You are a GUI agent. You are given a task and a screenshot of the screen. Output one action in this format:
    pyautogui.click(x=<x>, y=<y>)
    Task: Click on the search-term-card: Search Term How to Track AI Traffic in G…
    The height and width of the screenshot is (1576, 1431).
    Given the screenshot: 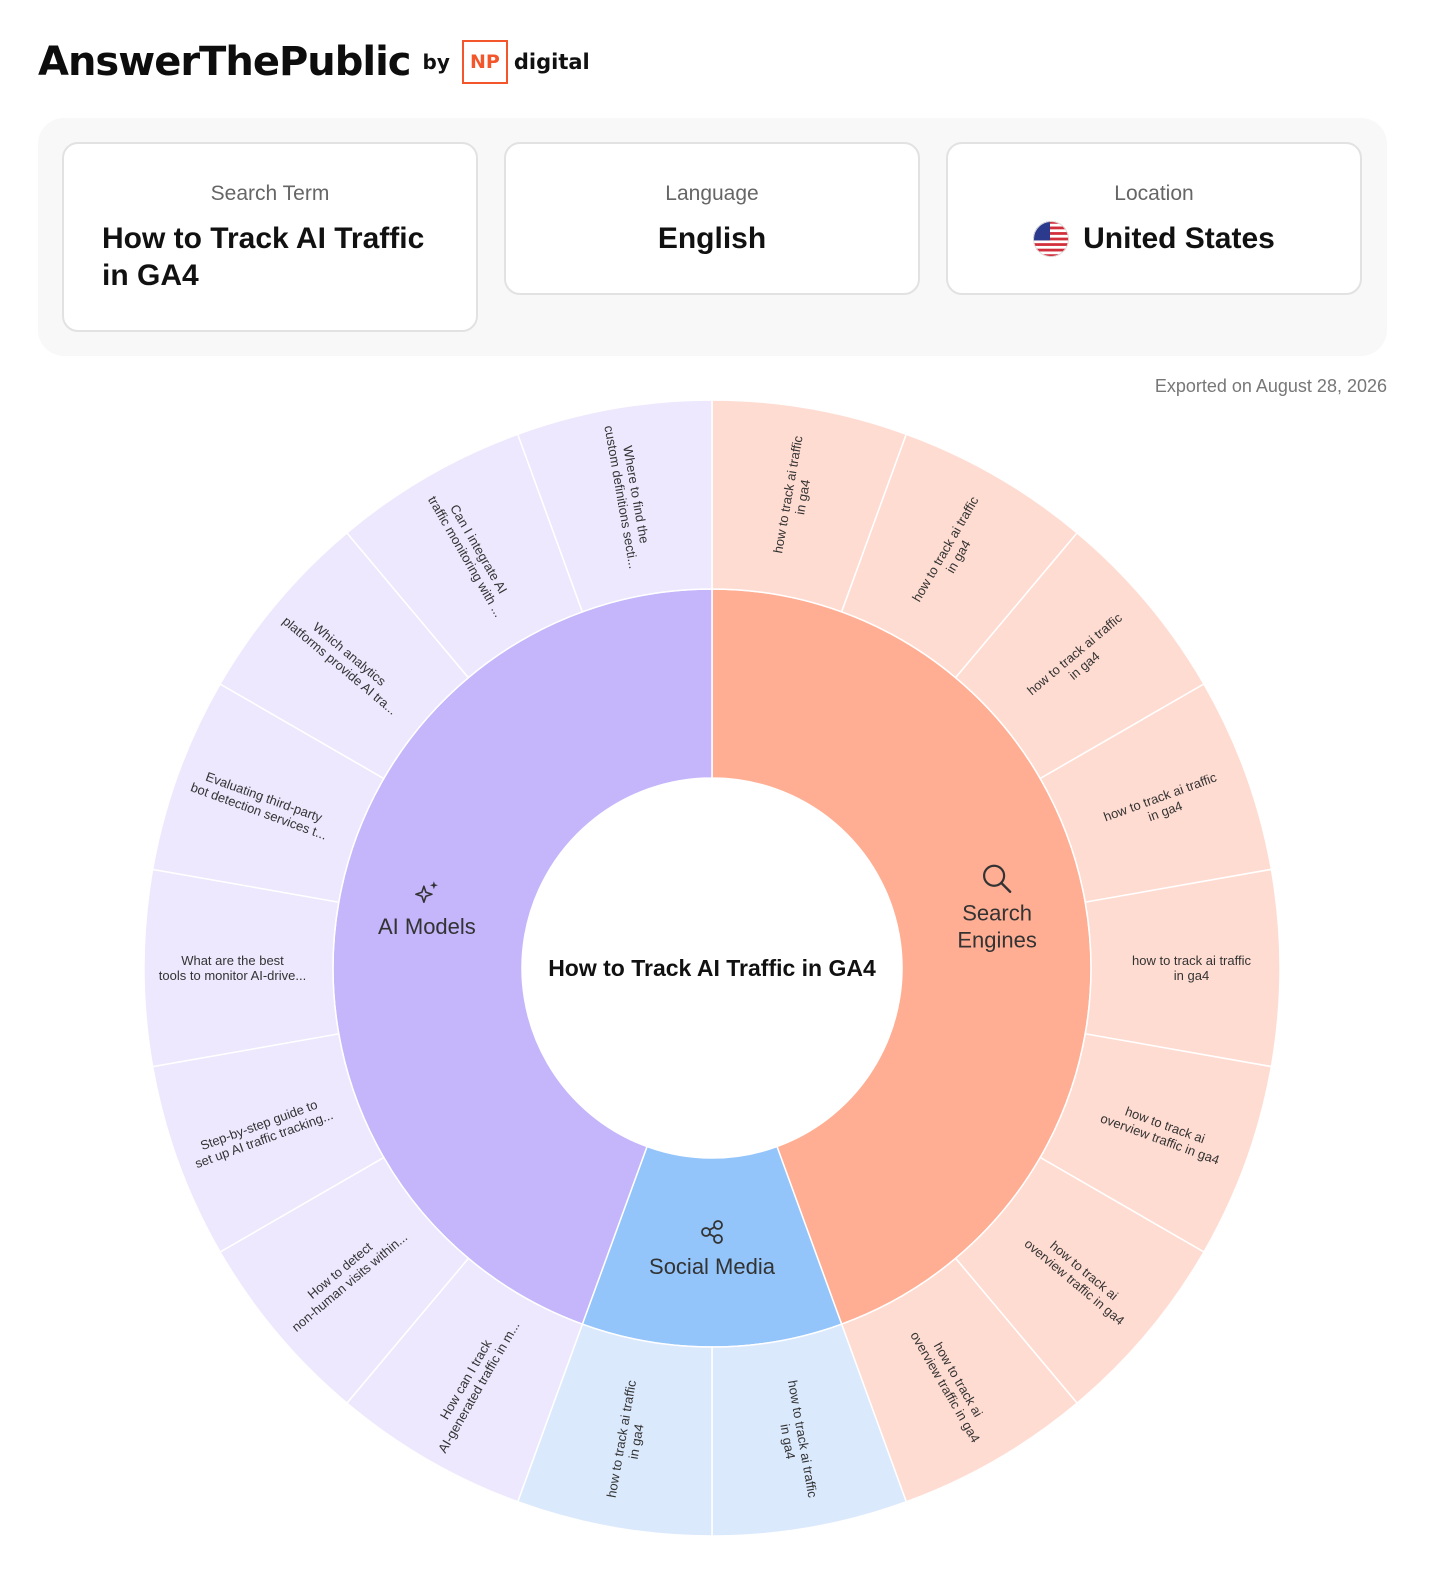 What is the action you would take?
    pyautogui.click(x=270, y=237)
    